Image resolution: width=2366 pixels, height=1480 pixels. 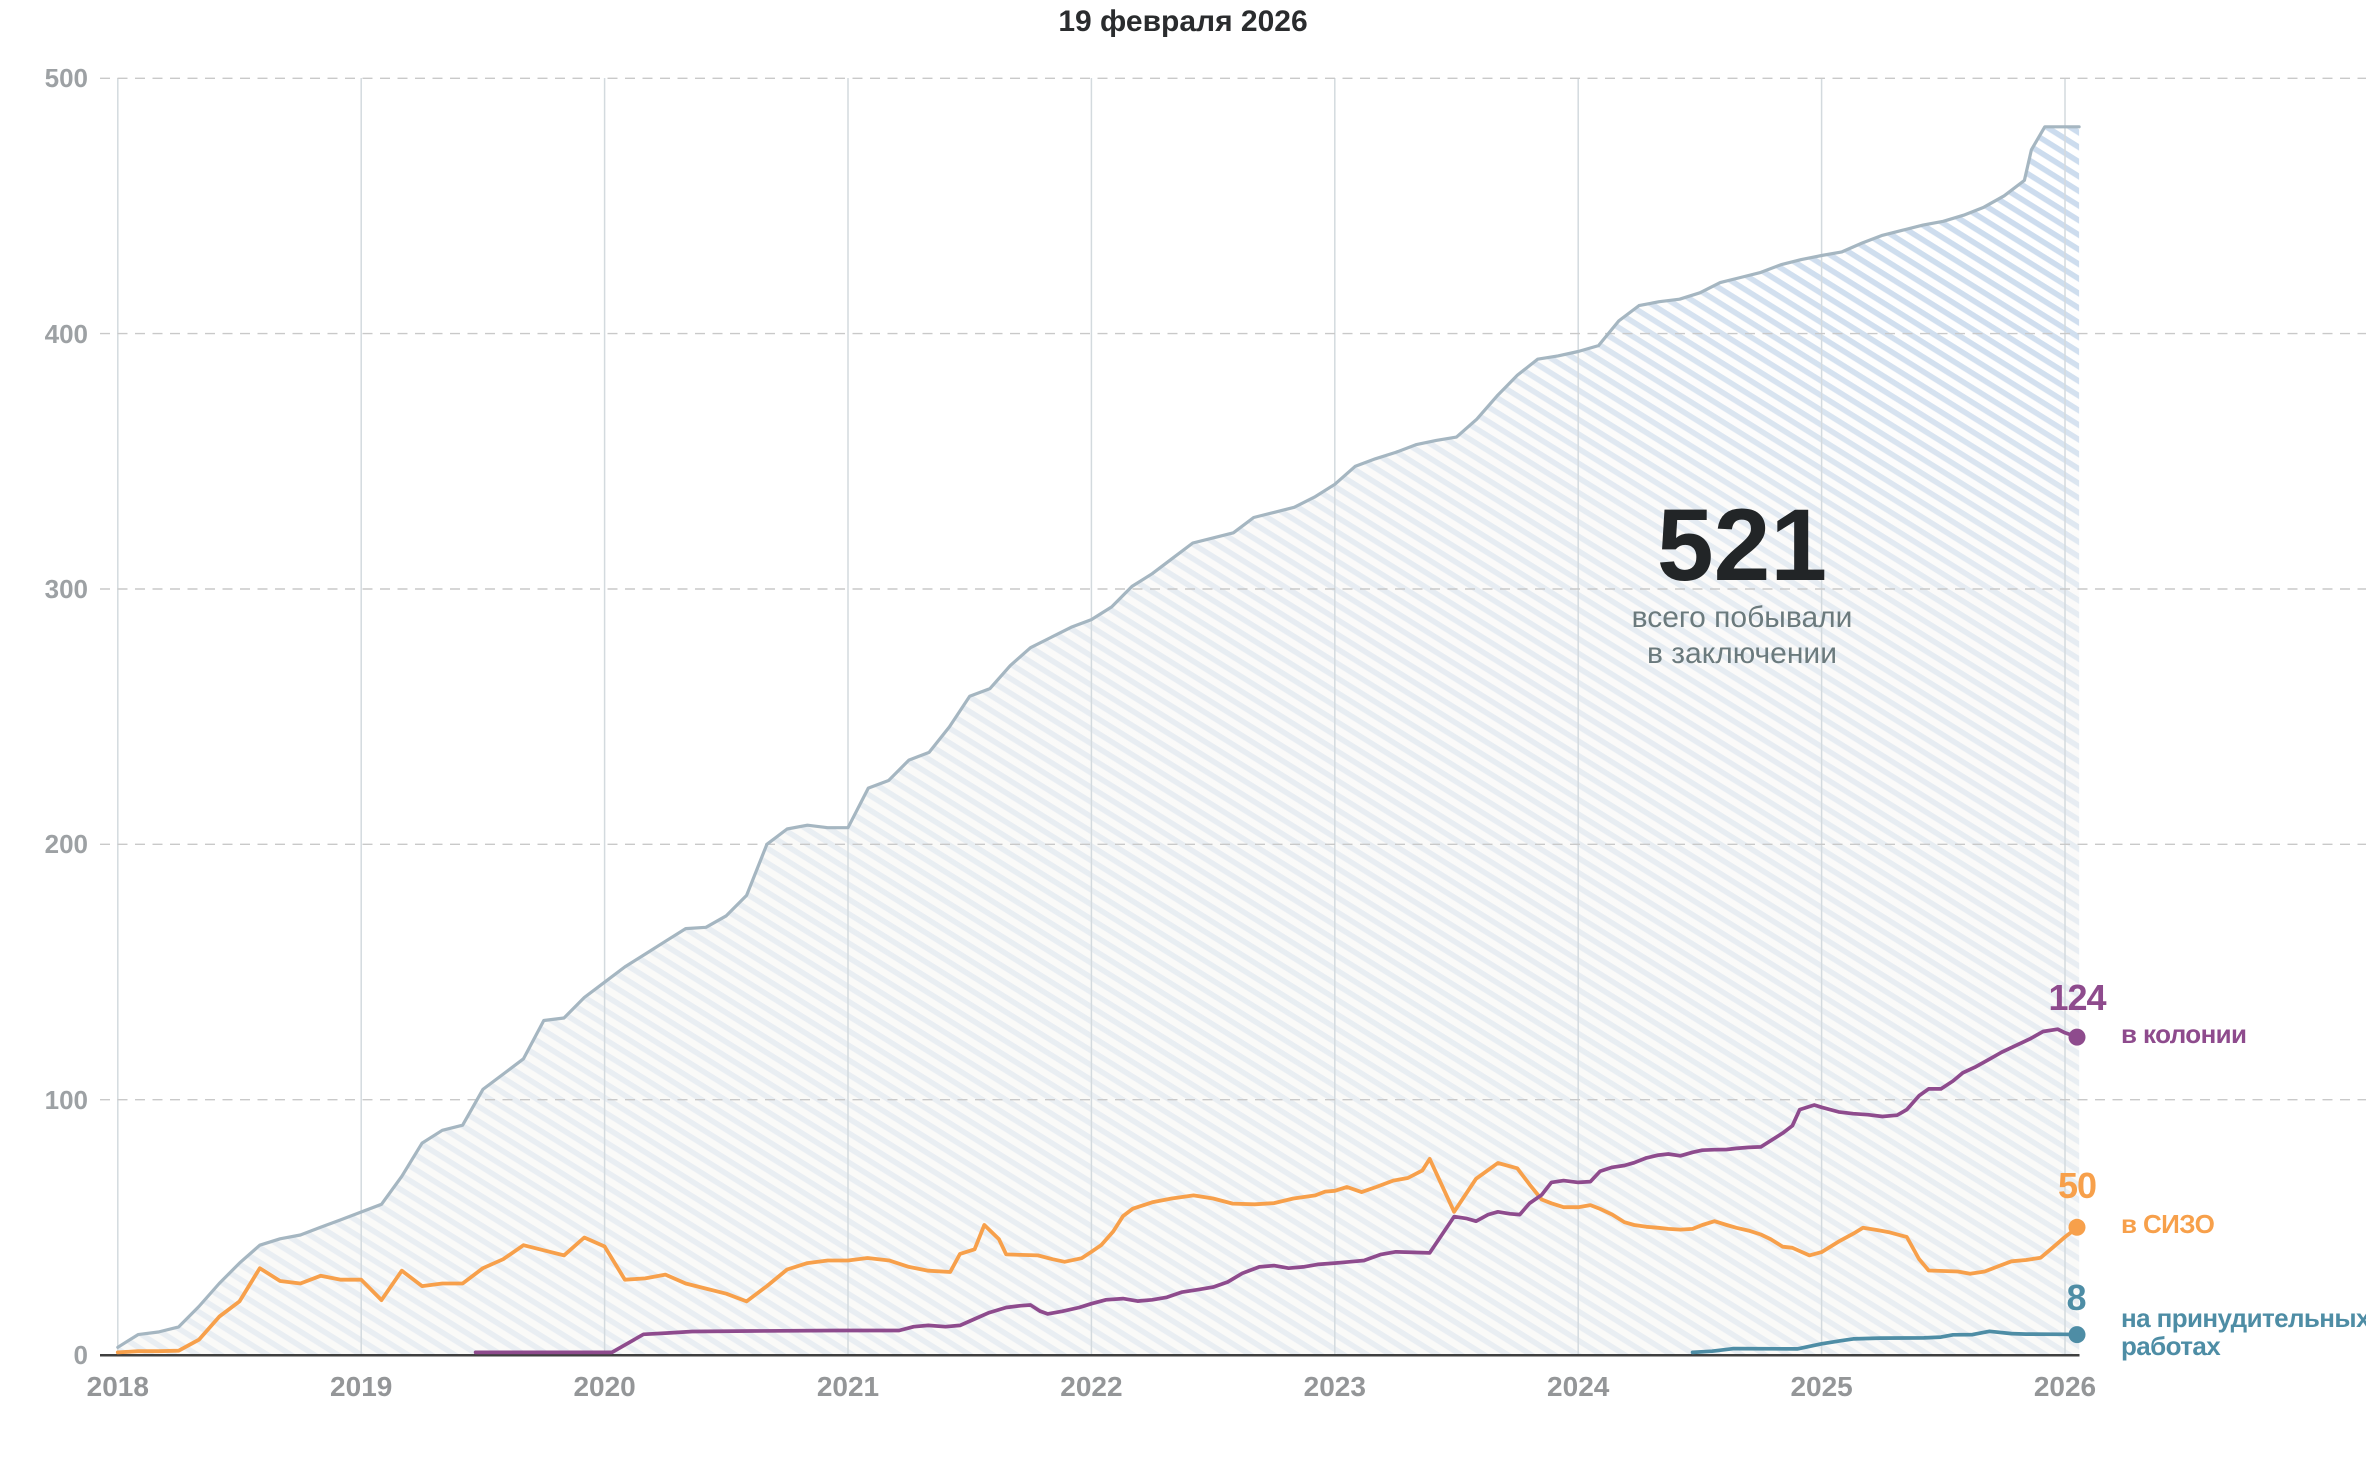 What do you see at coordinates (66, 844) in the screenshot?
I see `svg-text: 200` at bounding box center [66, 844].